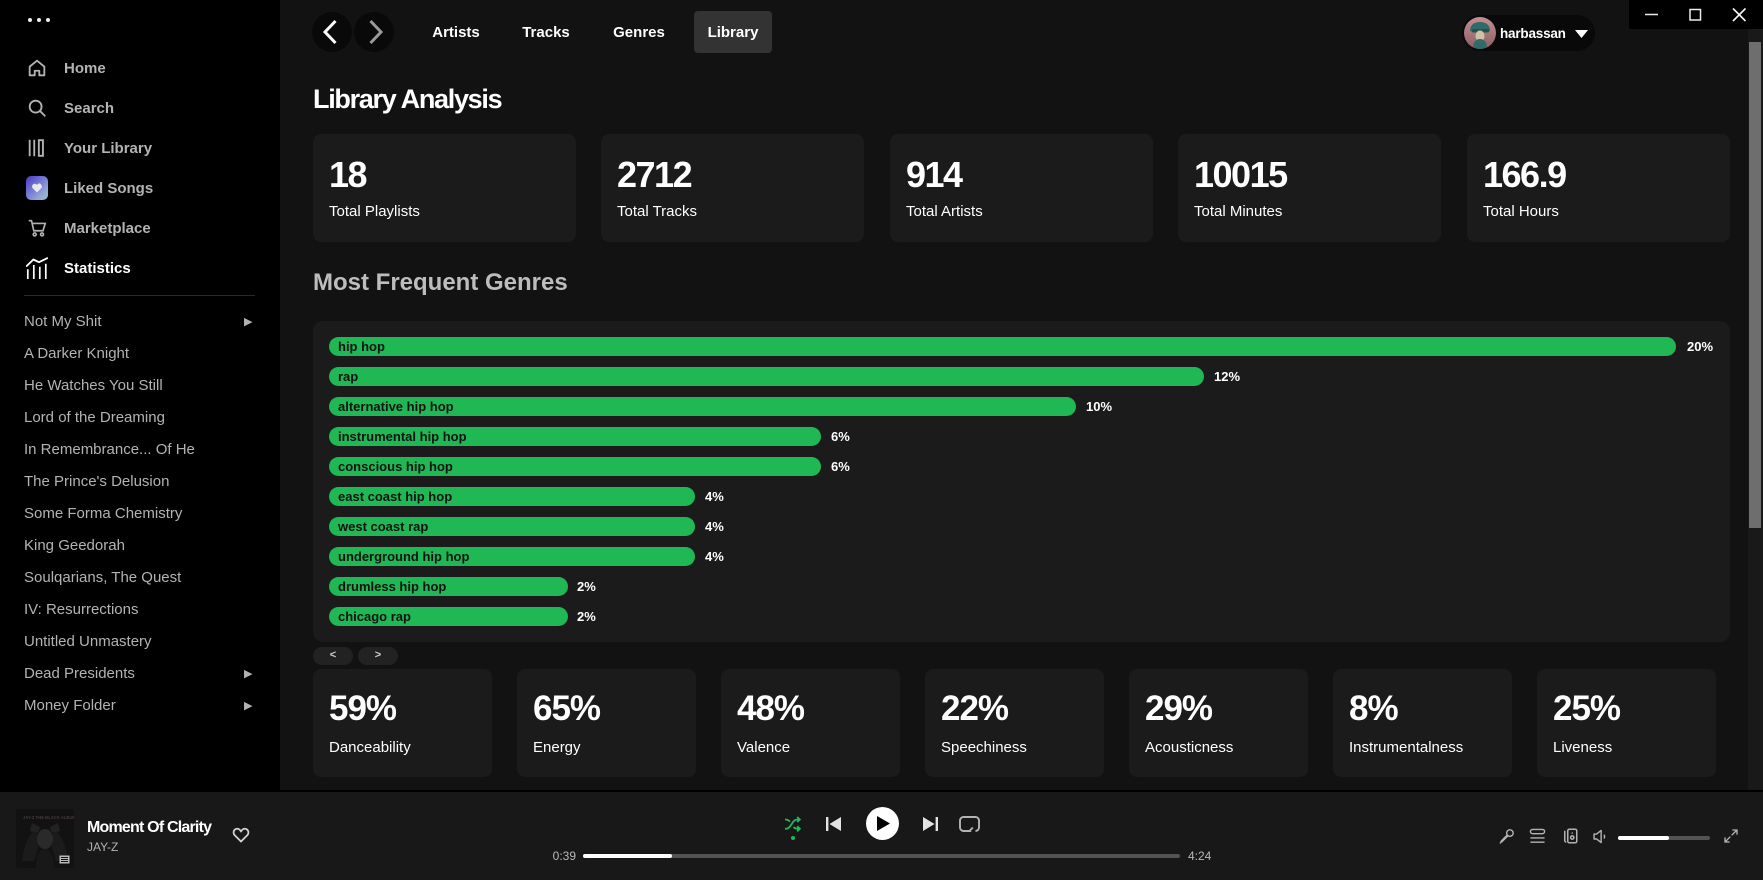 Image resolution: width=1763 pixels, height=880 pixels. Describe the element at coordinates (48, 817) in the screenshot. I see `svg-text: JAY-Z THE BLACK ALBUM` at that location.